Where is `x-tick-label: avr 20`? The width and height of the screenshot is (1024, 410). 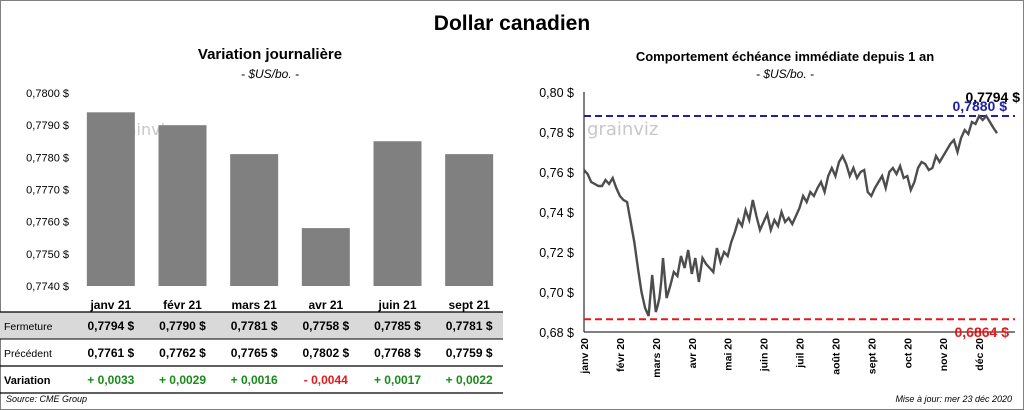
x-tick-label: avr 20 is located at coordinates (693, 353).